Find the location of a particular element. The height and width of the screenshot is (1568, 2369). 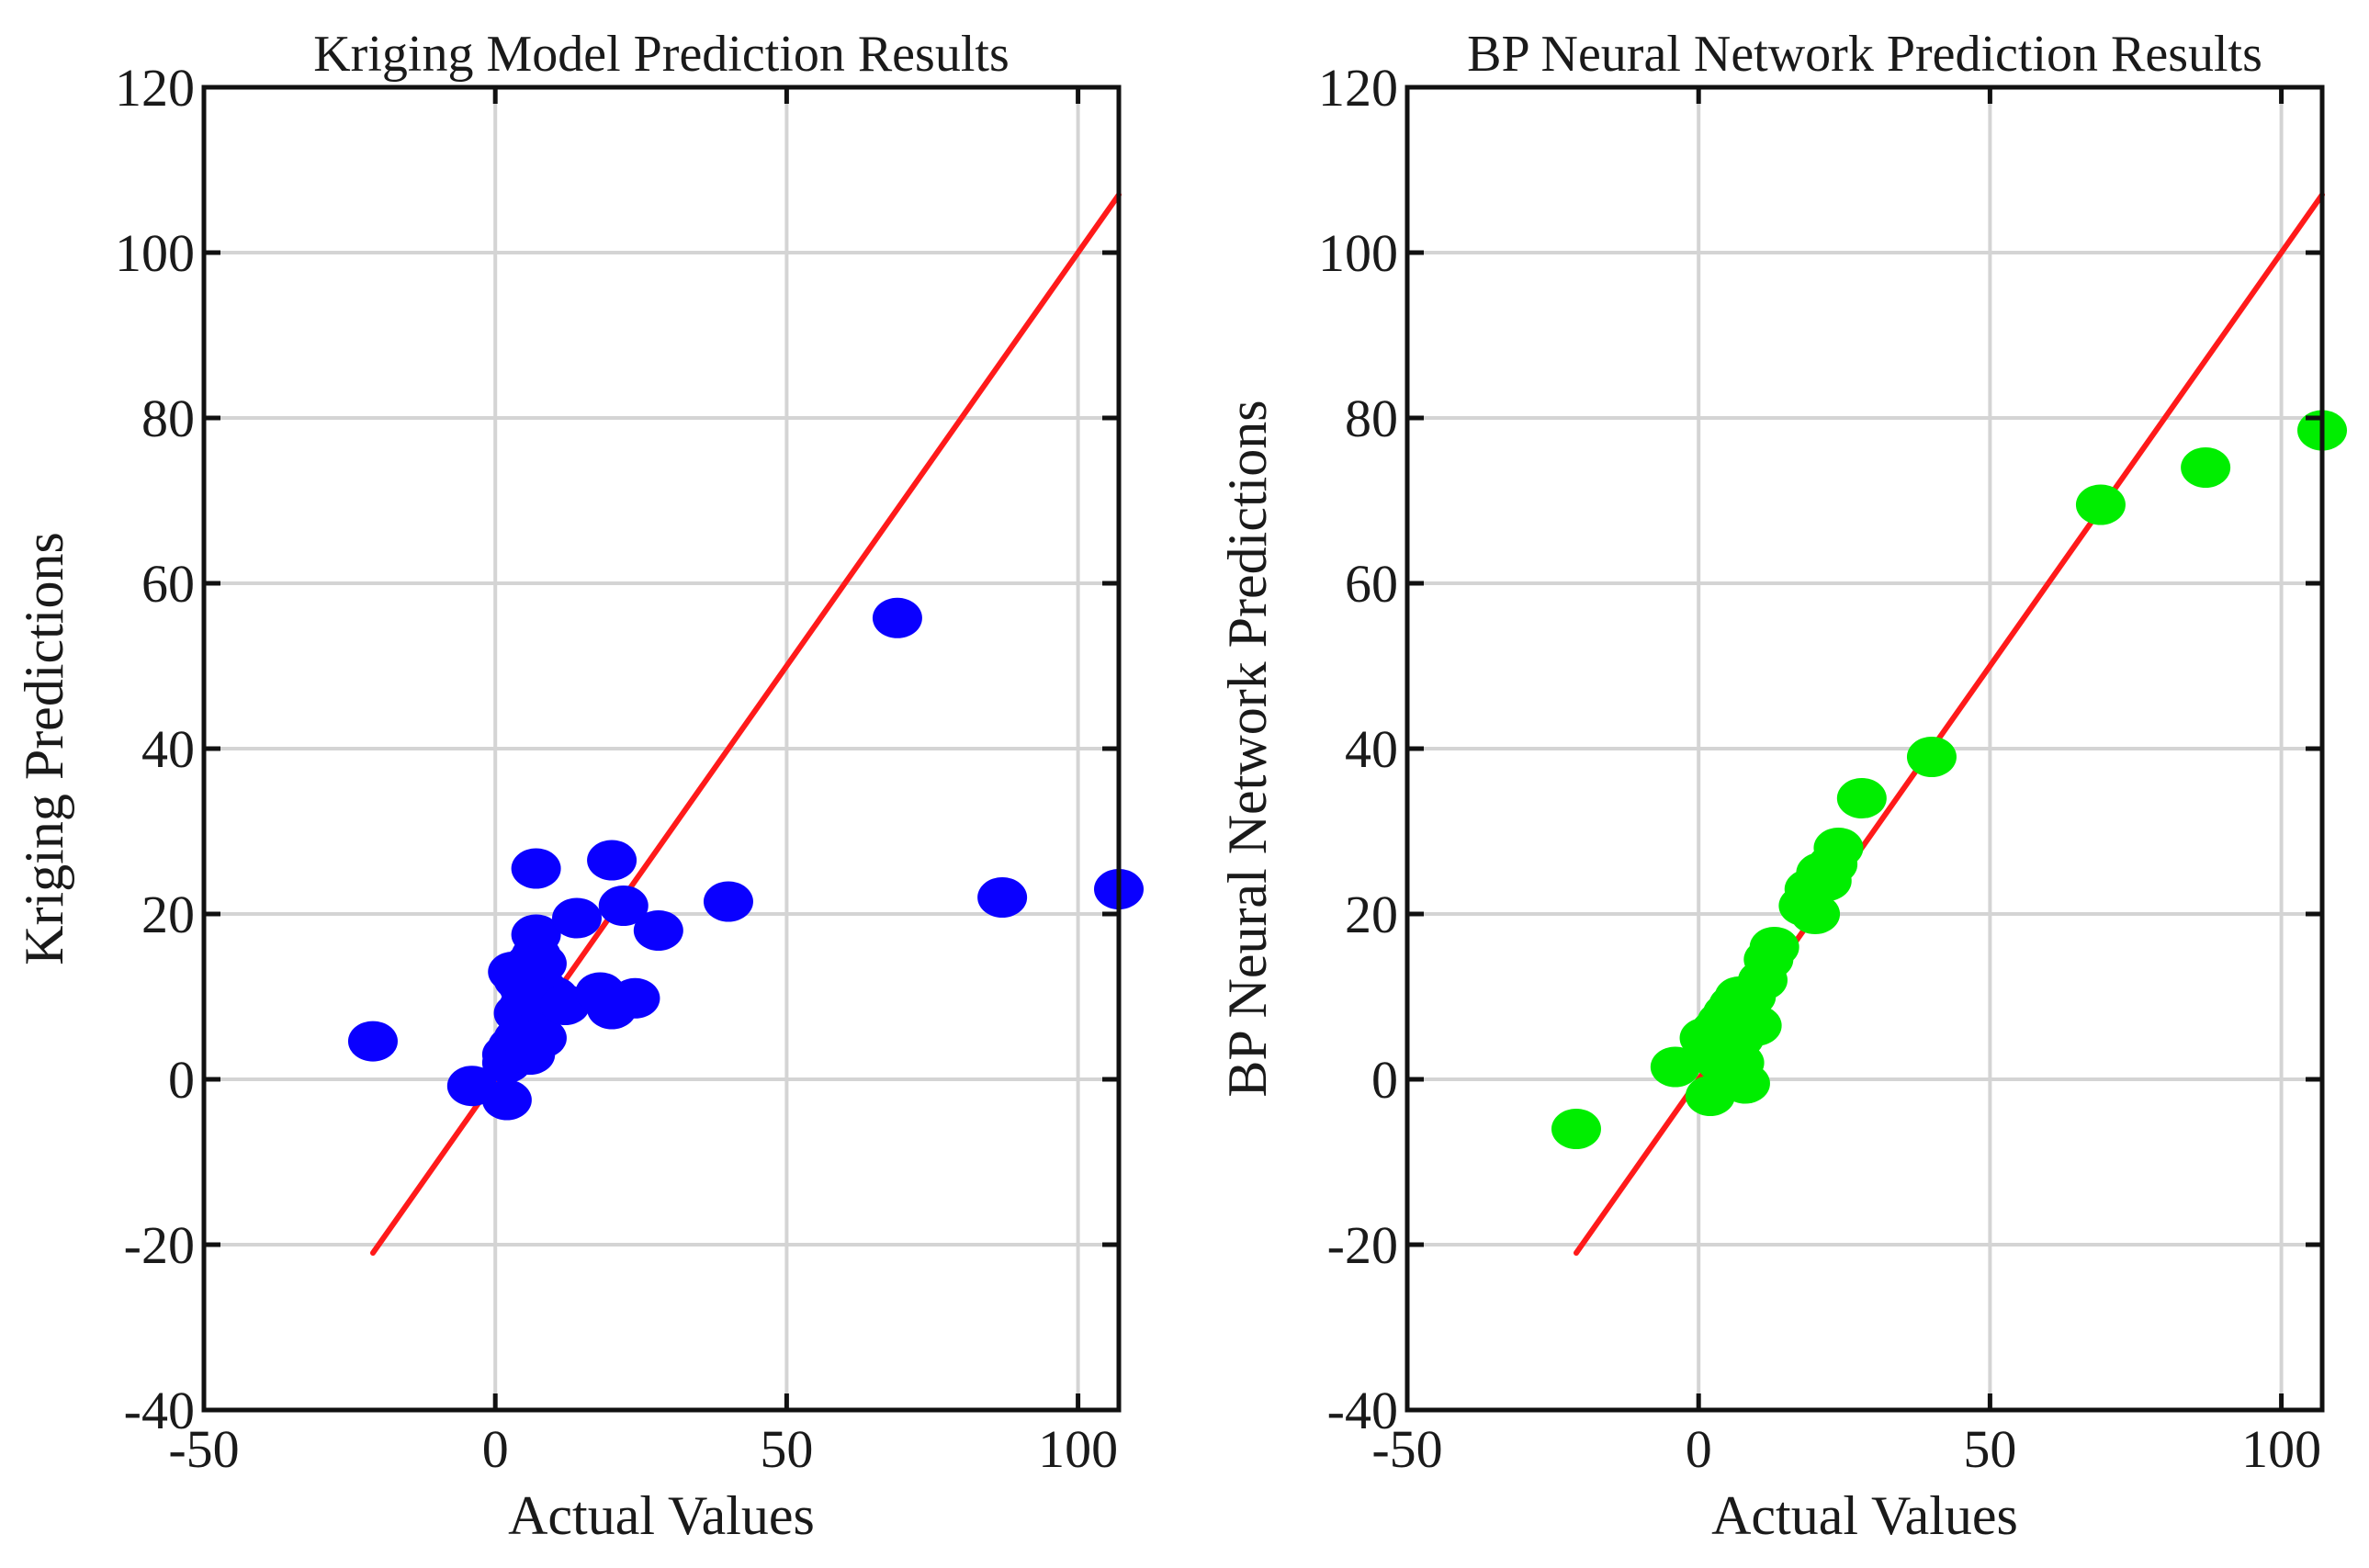

y-axis-label: BP Neural Network Predictions is located at coordinates (1247, 749).